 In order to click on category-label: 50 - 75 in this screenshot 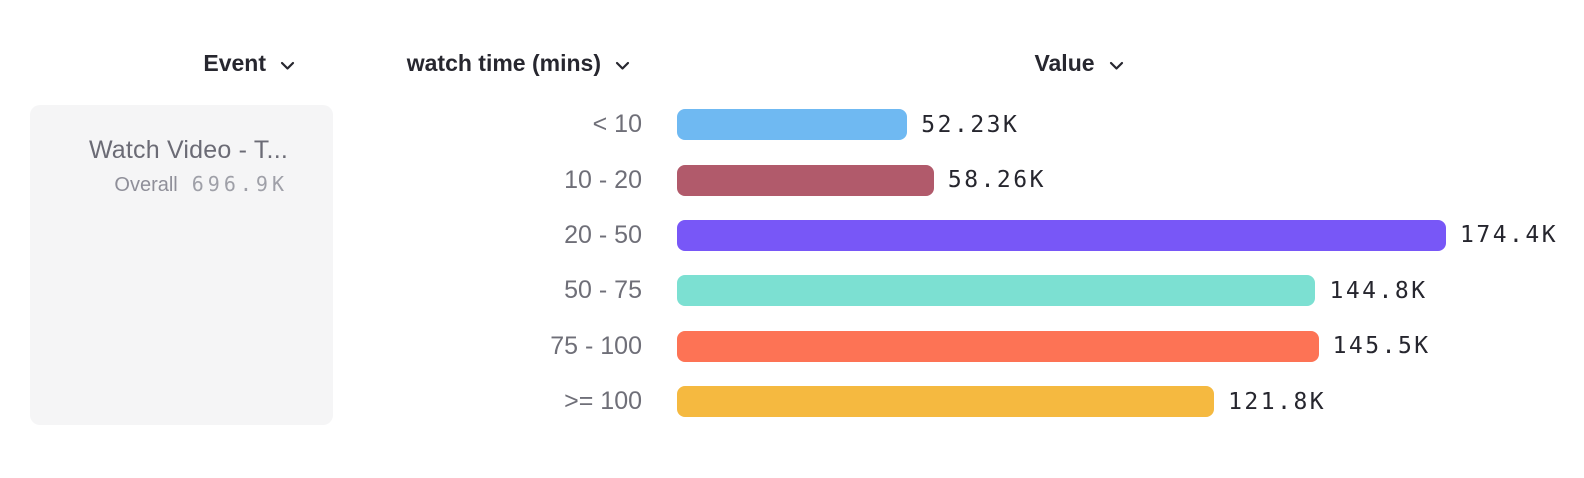, I will do `click(603, 290)`.